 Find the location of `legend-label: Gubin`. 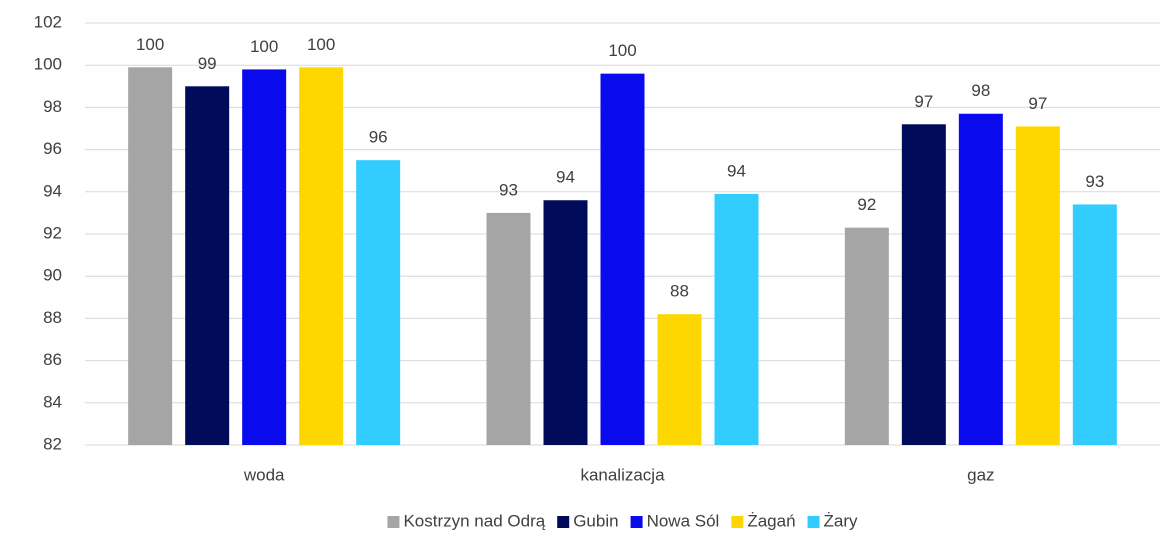

legend-label: Gubin is located at coordinates (595, 520).